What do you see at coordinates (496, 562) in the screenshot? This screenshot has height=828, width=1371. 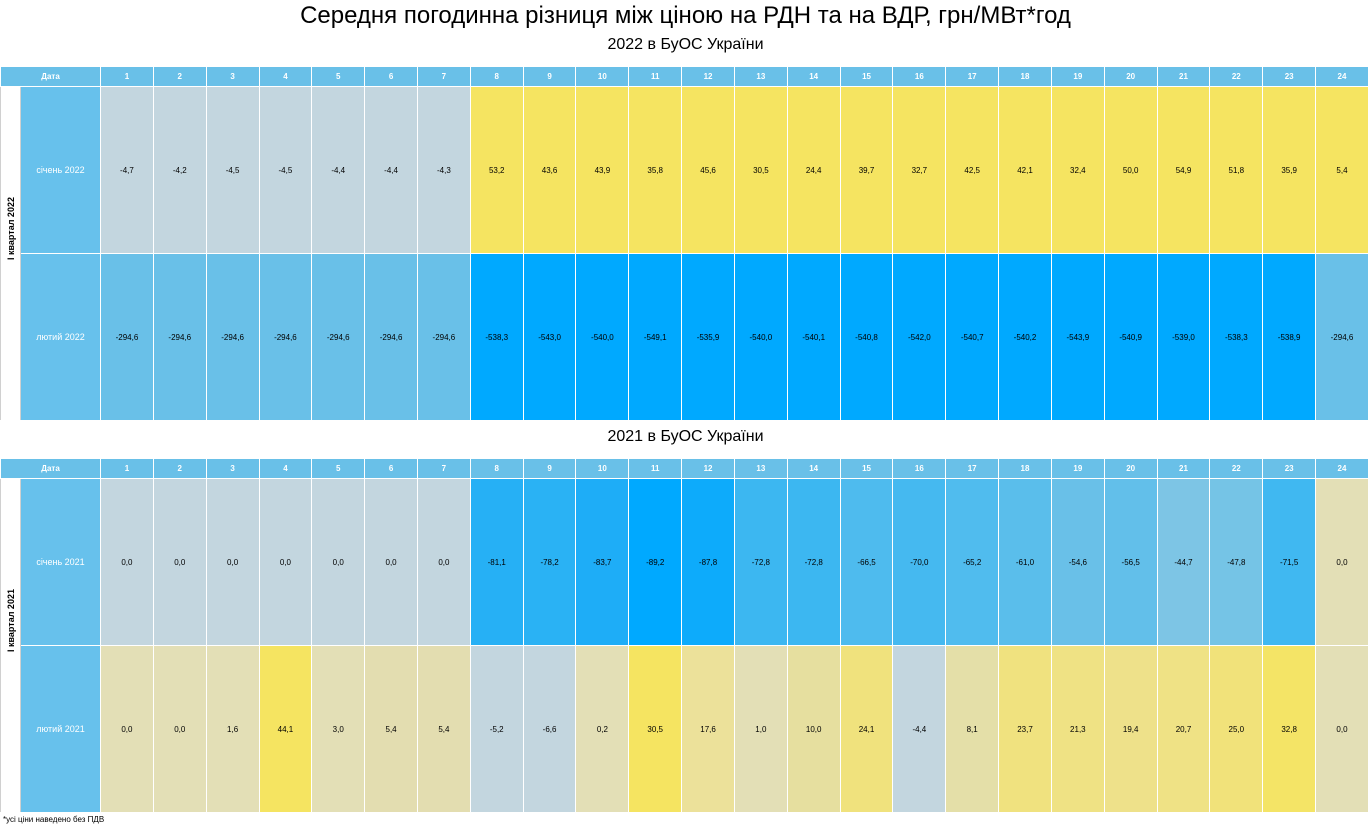 I see `value-cell: -81,1` at bounding box center [496, 562].